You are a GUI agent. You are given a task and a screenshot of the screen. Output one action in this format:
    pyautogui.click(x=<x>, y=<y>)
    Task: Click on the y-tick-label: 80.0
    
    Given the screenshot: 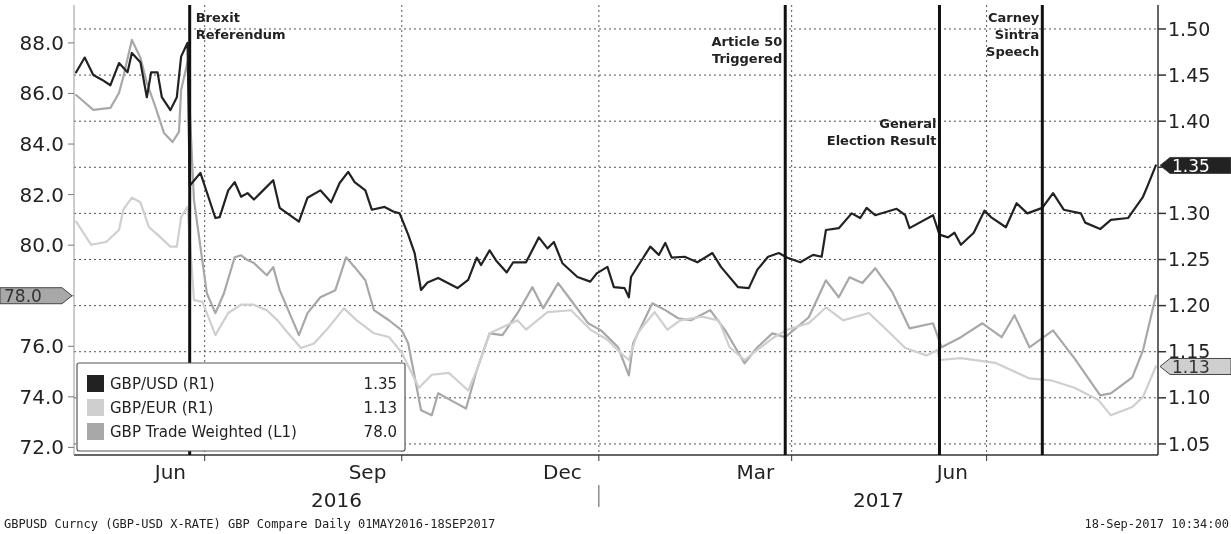 What is the action you would take?
    pyautogui.click(x=41, y=245)
    